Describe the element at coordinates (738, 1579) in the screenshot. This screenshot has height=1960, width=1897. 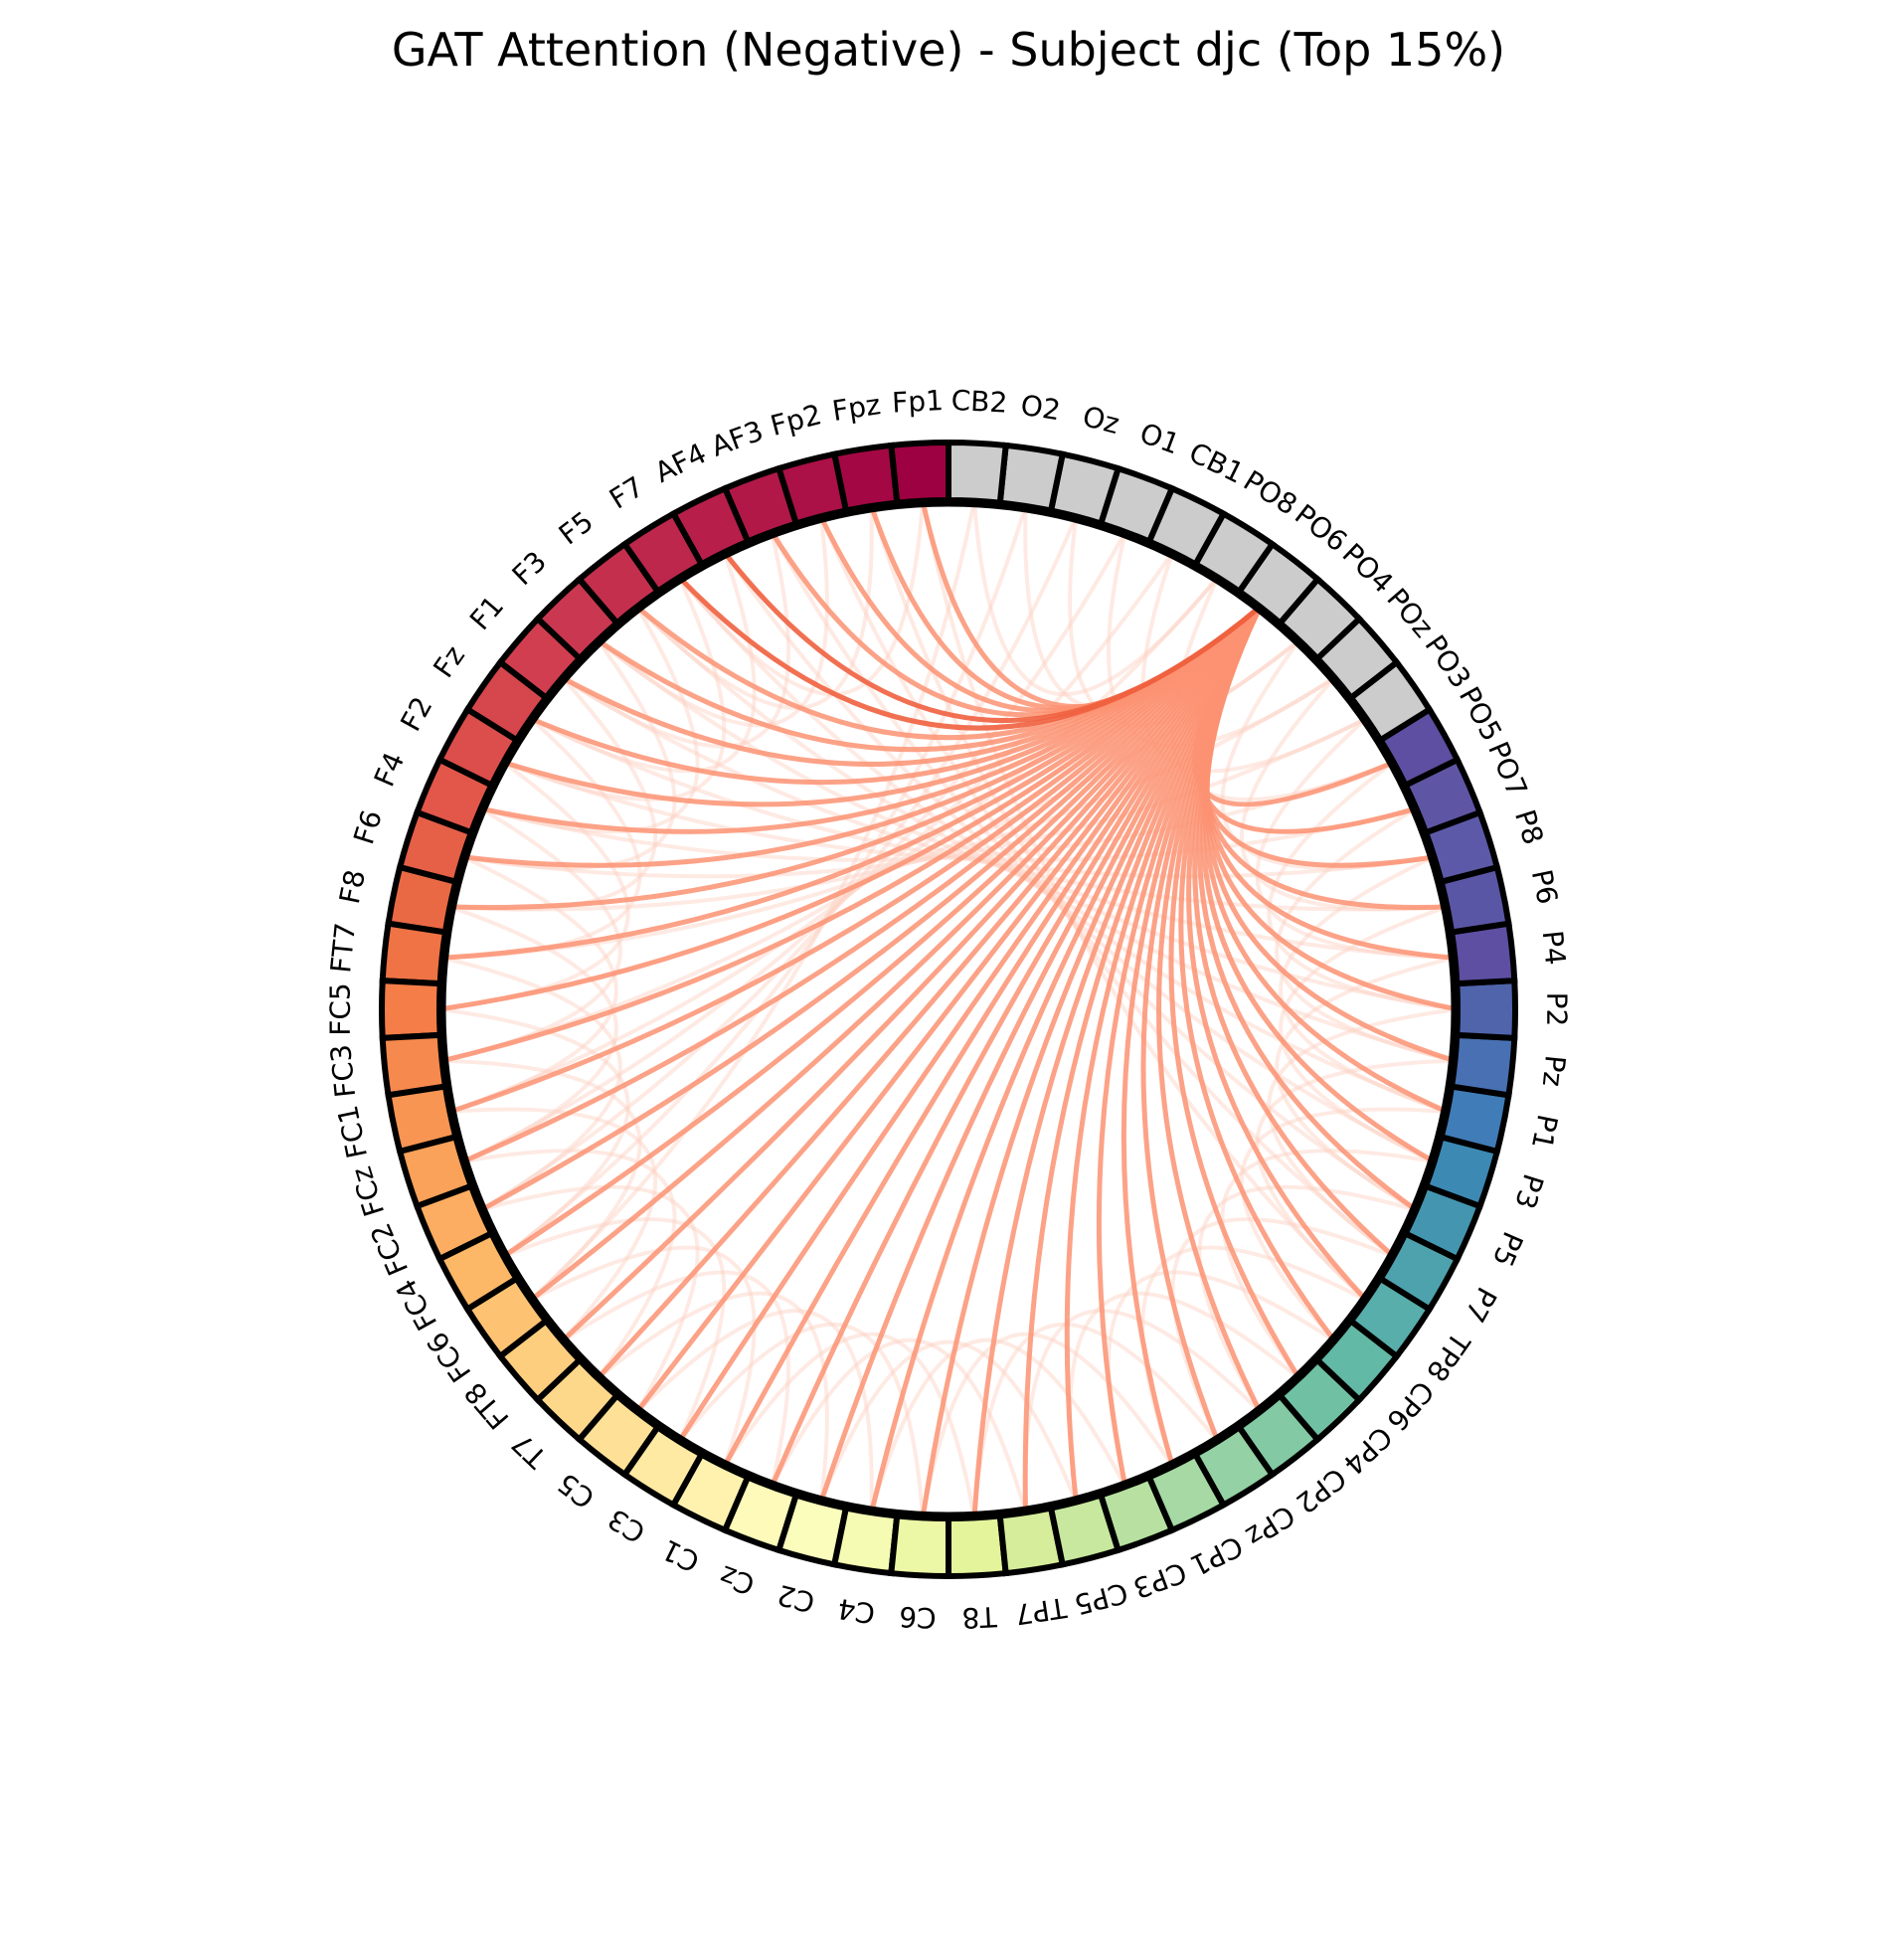
I see `label-cz: Cz` at that location.